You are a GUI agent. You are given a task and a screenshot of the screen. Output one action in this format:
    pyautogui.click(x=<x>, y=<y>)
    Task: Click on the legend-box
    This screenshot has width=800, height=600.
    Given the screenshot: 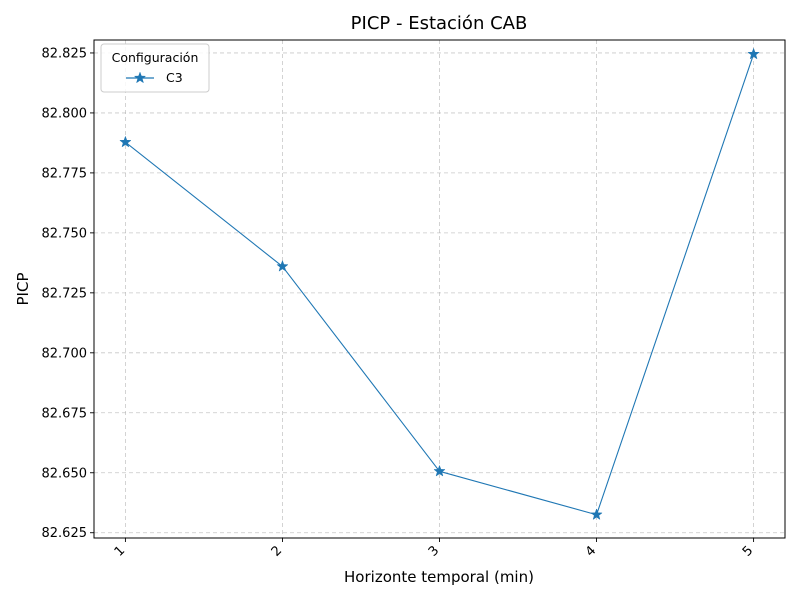 What is the action you would take?
    pyautogui.click(x=155, y=68)
    